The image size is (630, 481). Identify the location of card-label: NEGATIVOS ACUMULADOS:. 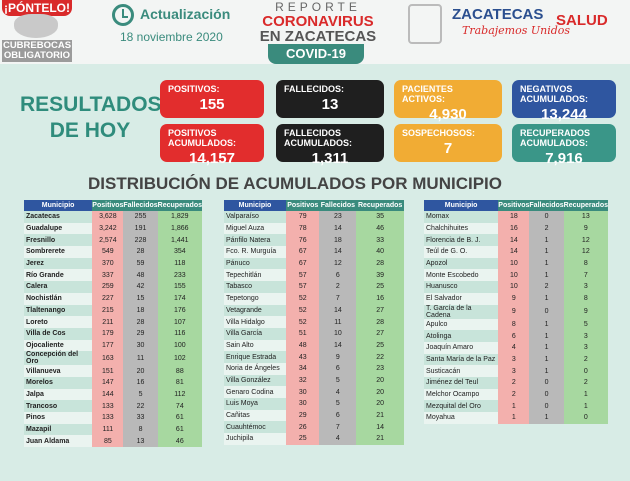
(554, 94).